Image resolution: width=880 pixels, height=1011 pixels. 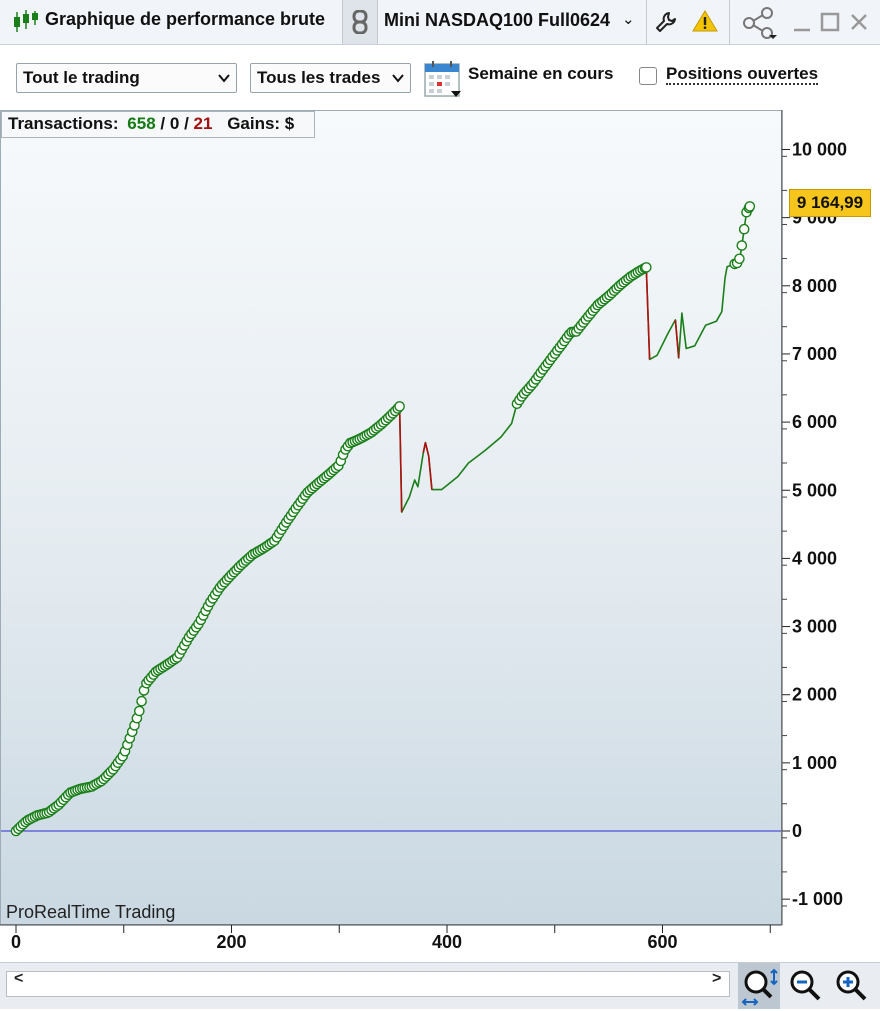 What do you see at coordinates (443, 82) in the screenshot?
I see `calendar-icon` at bounding box center [443, 82].